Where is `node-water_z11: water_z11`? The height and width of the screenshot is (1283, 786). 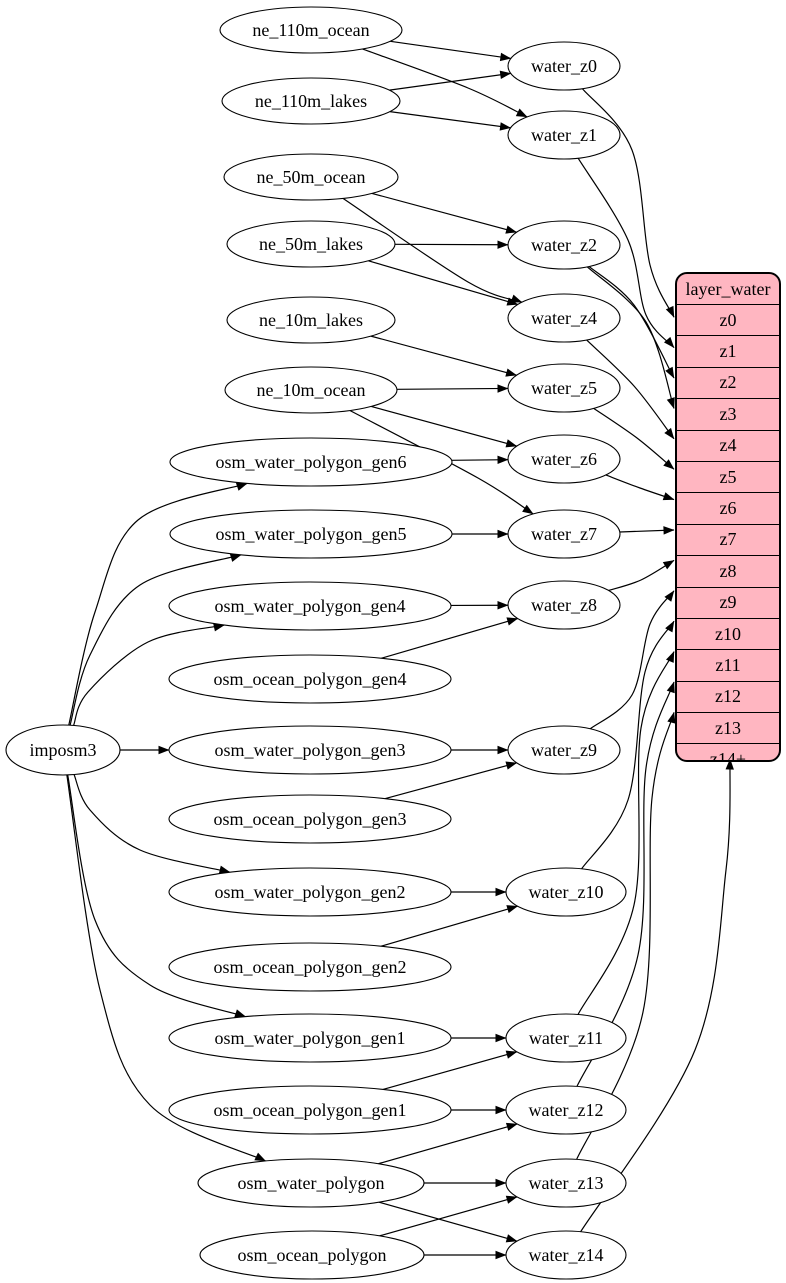
node-water_z11: water_z11 is located at coordinates (566, 1038).